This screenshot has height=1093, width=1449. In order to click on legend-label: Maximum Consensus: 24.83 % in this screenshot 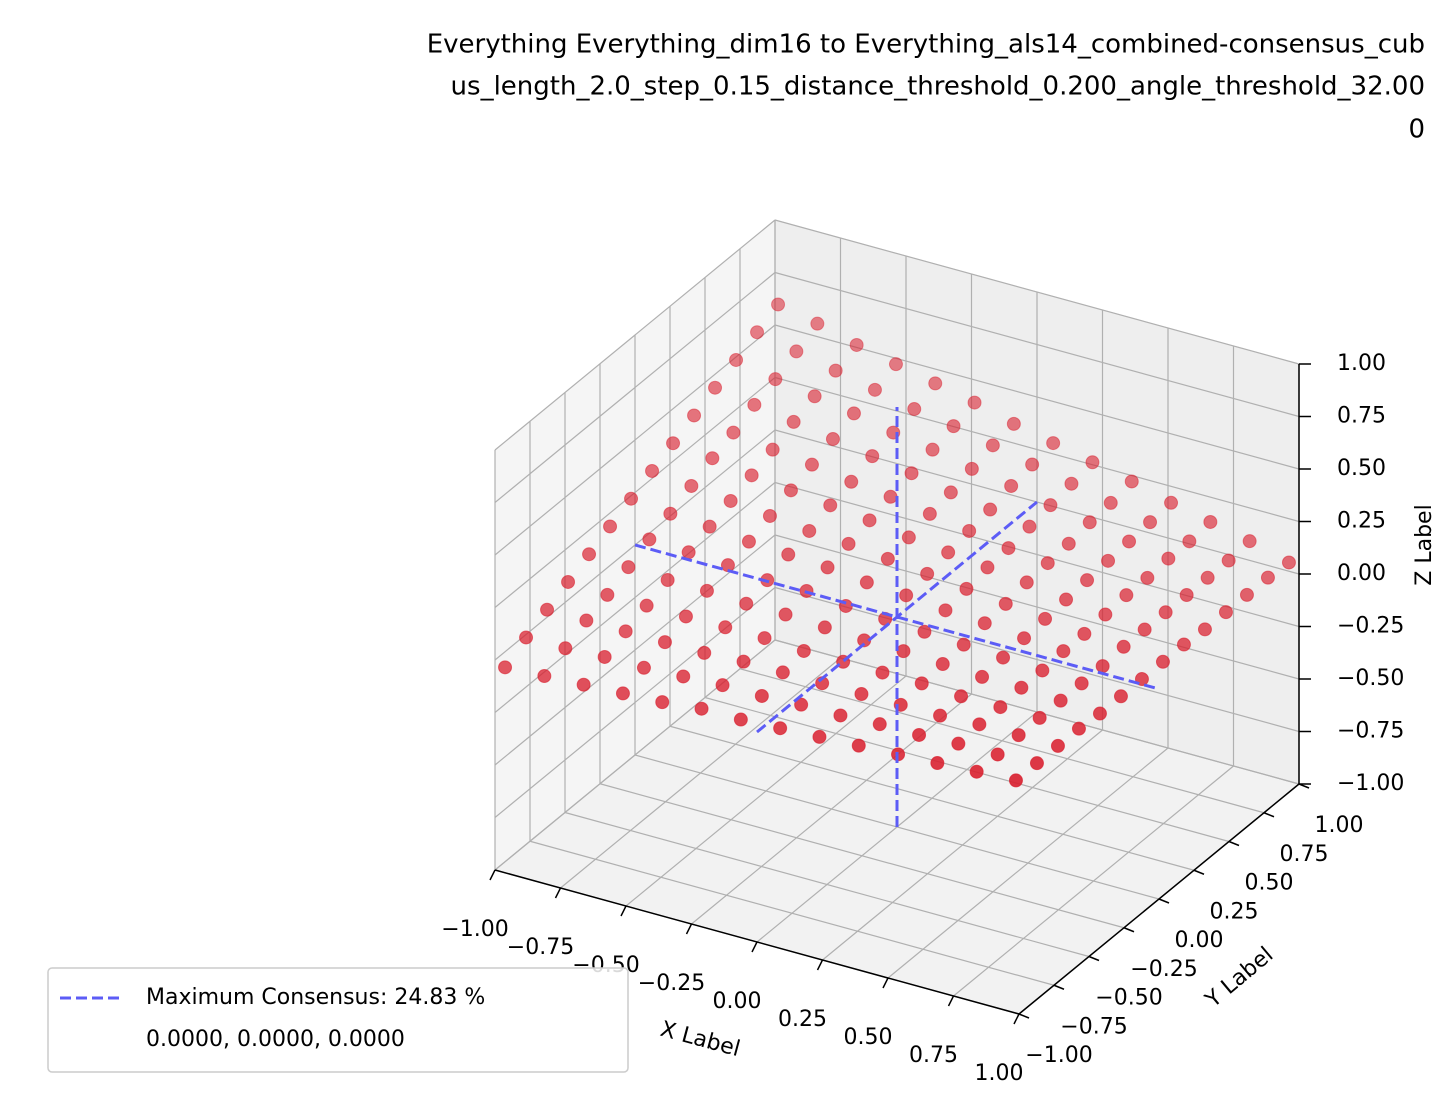, I will do `click(315, 997)`.